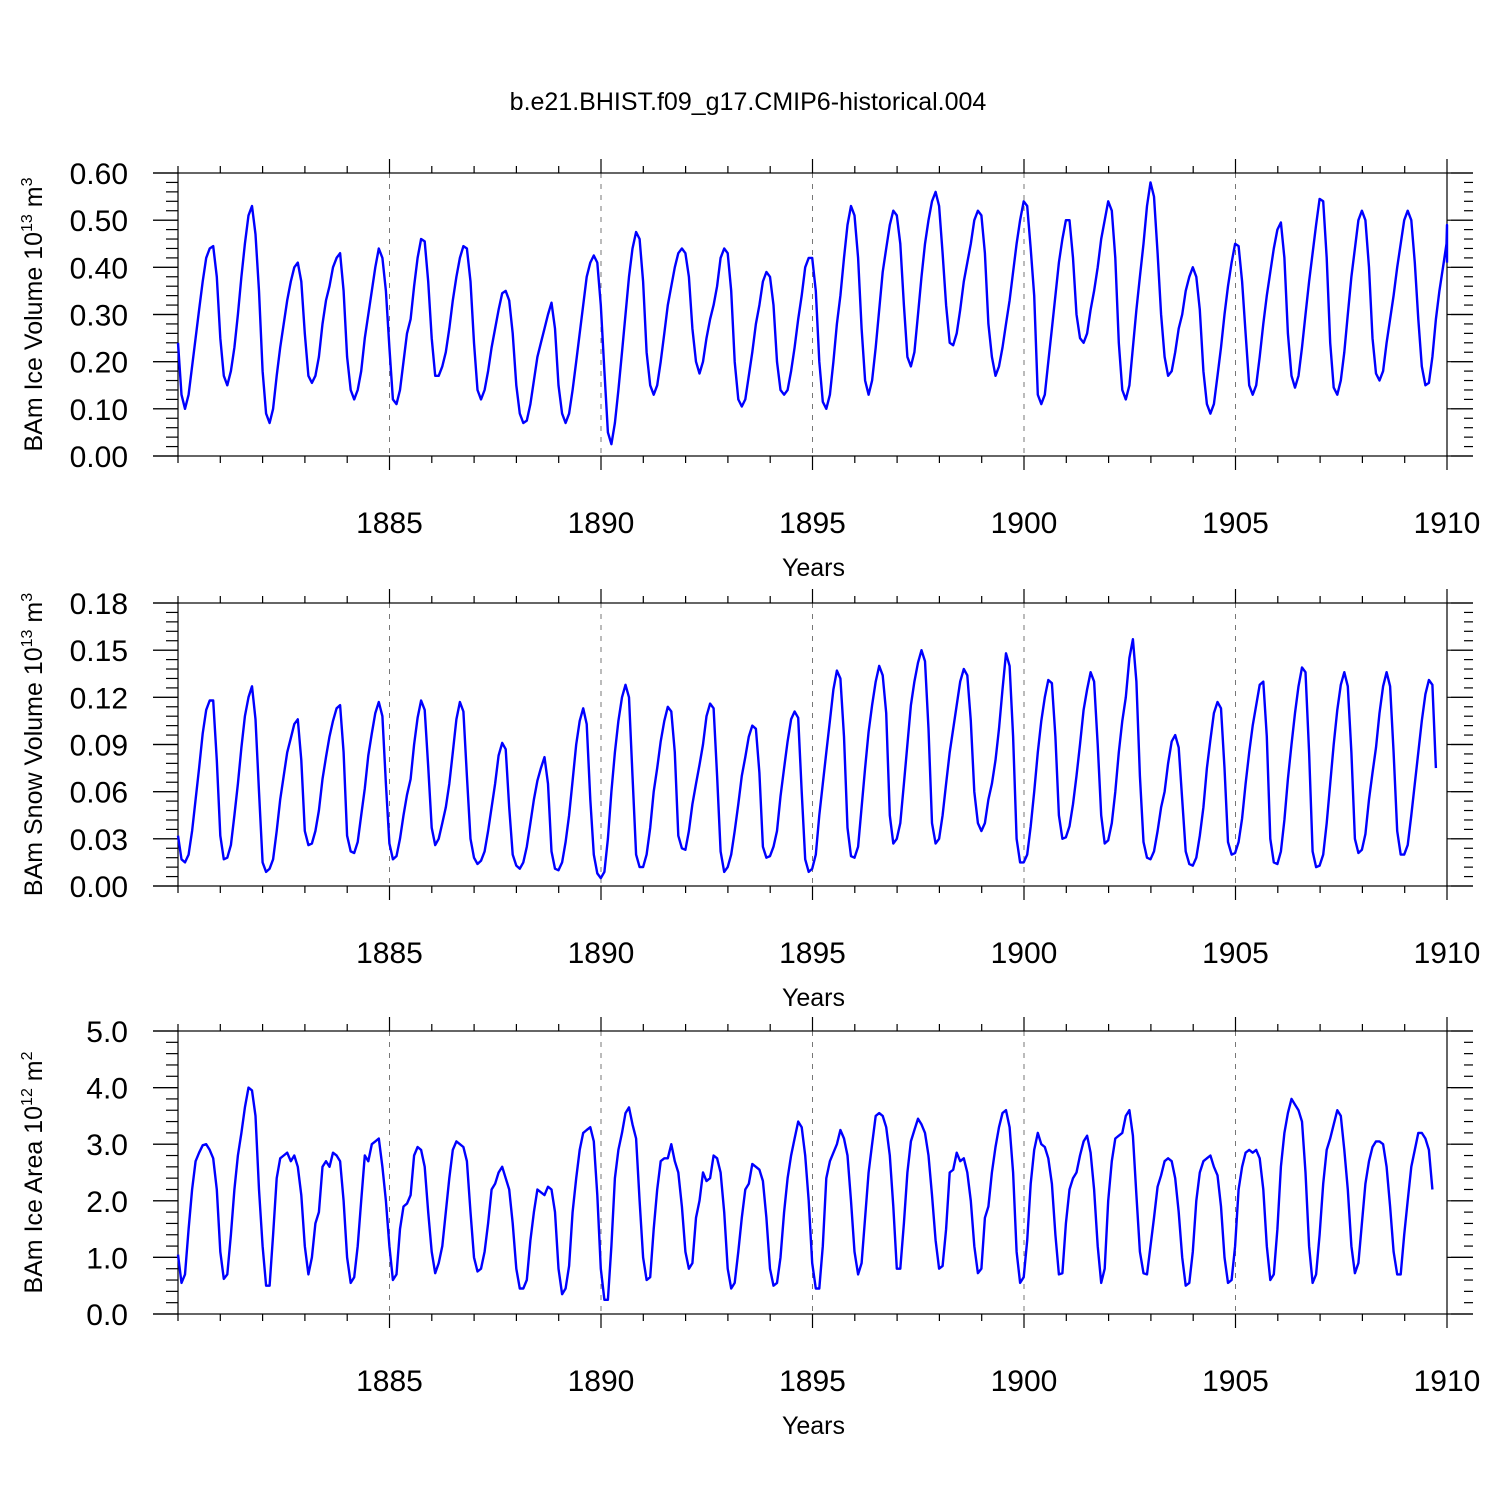 The width and height of the screenshot is (1500, 1500). Describe the element at coordinates (99, 698) in the screenshot. I see `y-tick-label: 0.12` at that location.